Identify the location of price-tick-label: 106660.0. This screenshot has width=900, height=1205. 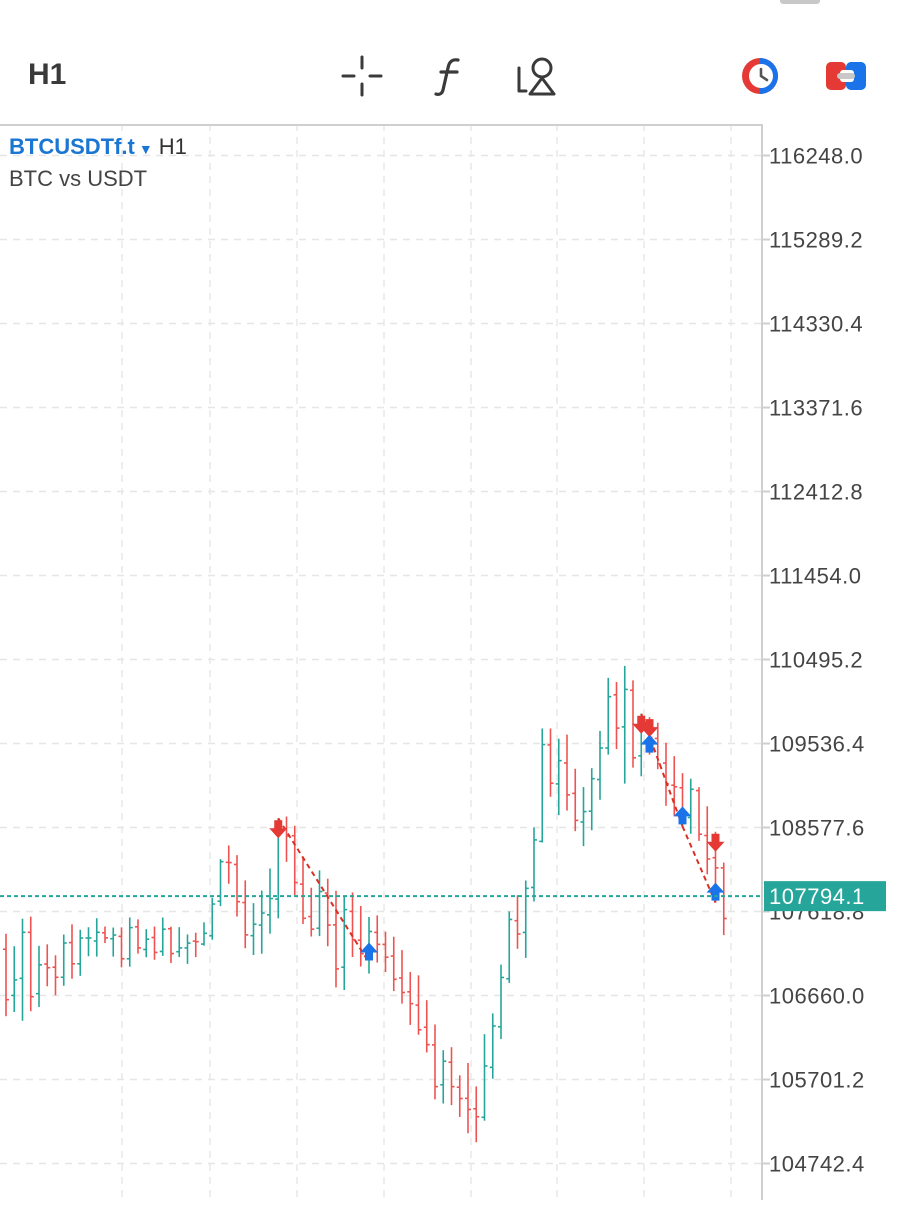
(817, 996).